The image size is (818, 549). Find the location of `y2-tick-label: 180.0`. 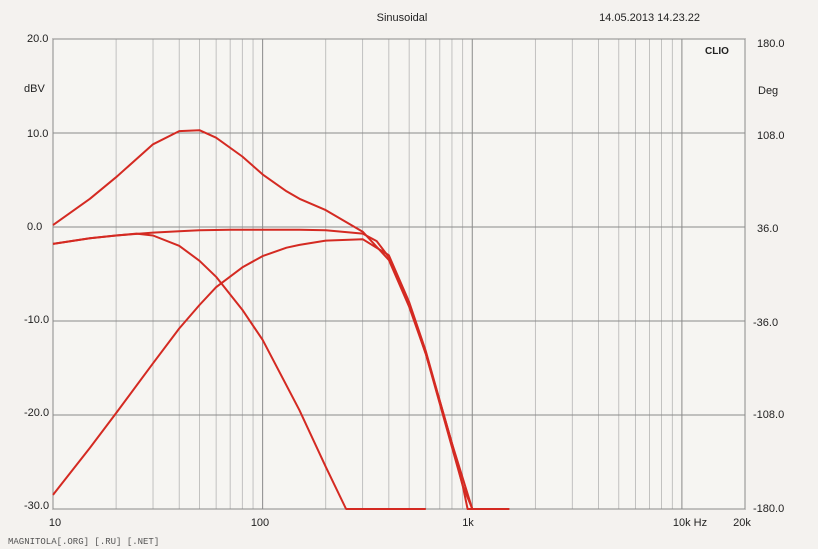

y2-tick-label: 180.0 is located at coordinates (771, 44).